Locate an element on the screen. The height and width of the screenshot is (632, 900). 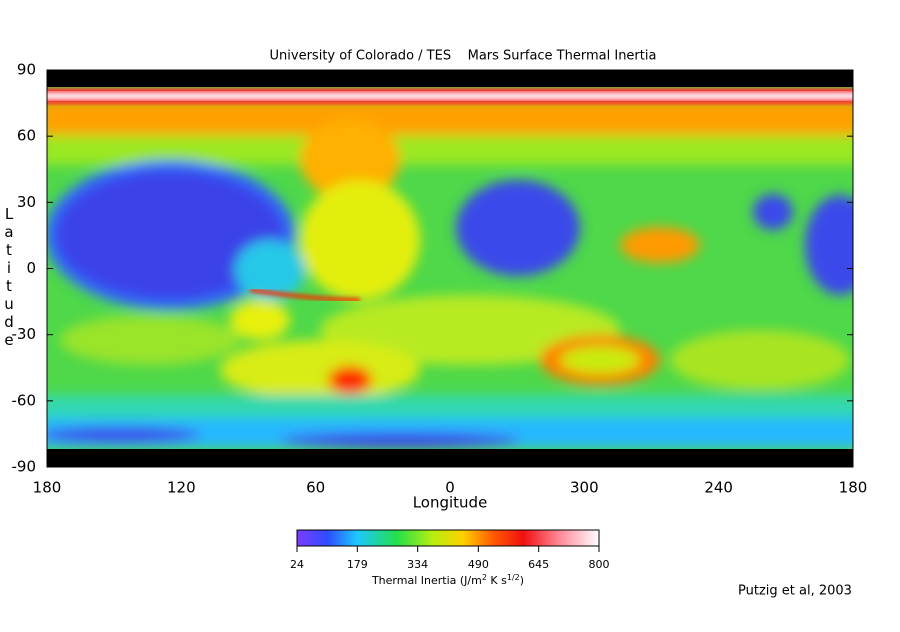
colorbar-tick-label: 800 is located at coordinates (599, 564).